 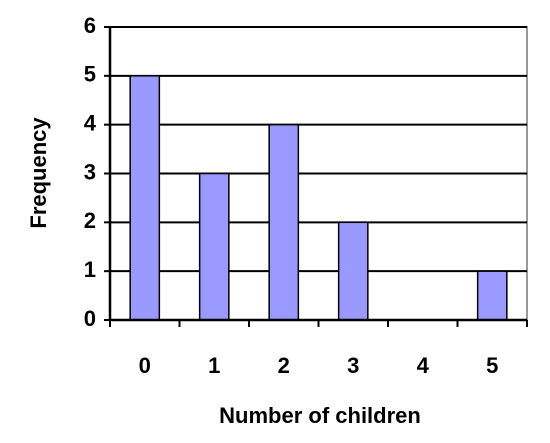 What do you see at coordinates (90, 318) in the screenshot?
I see `y-tick-label: 0` at bounding box center [90, 318].